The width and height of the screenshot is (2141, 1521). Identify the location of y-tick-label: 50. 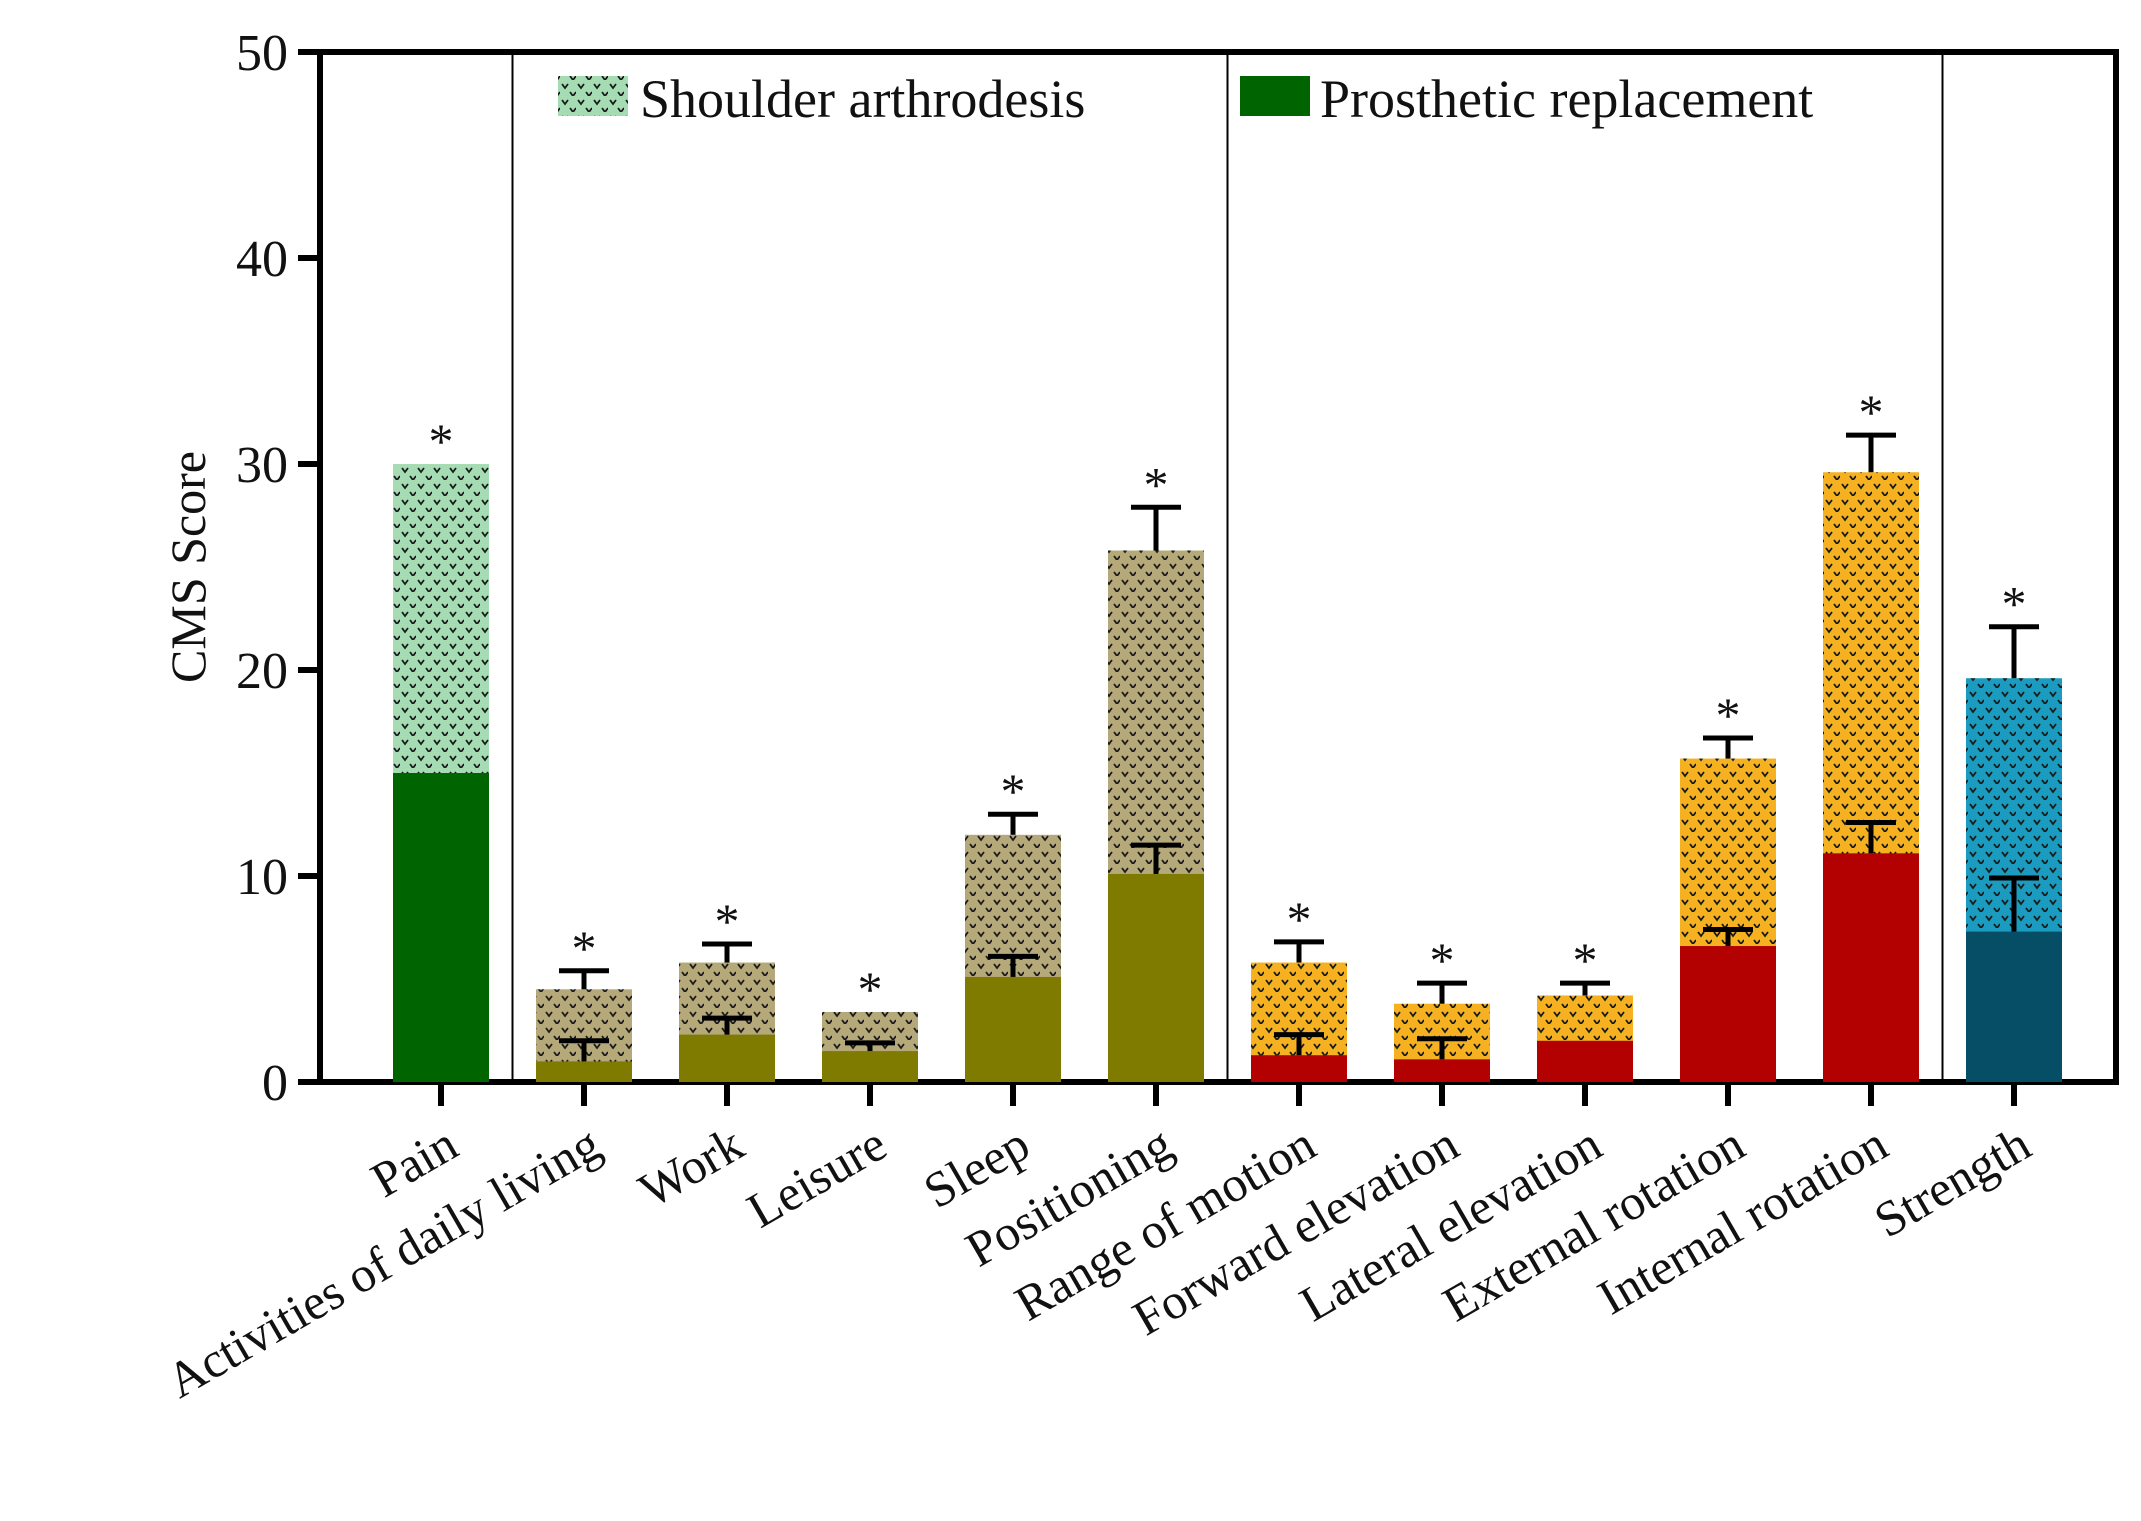
(262, 53).